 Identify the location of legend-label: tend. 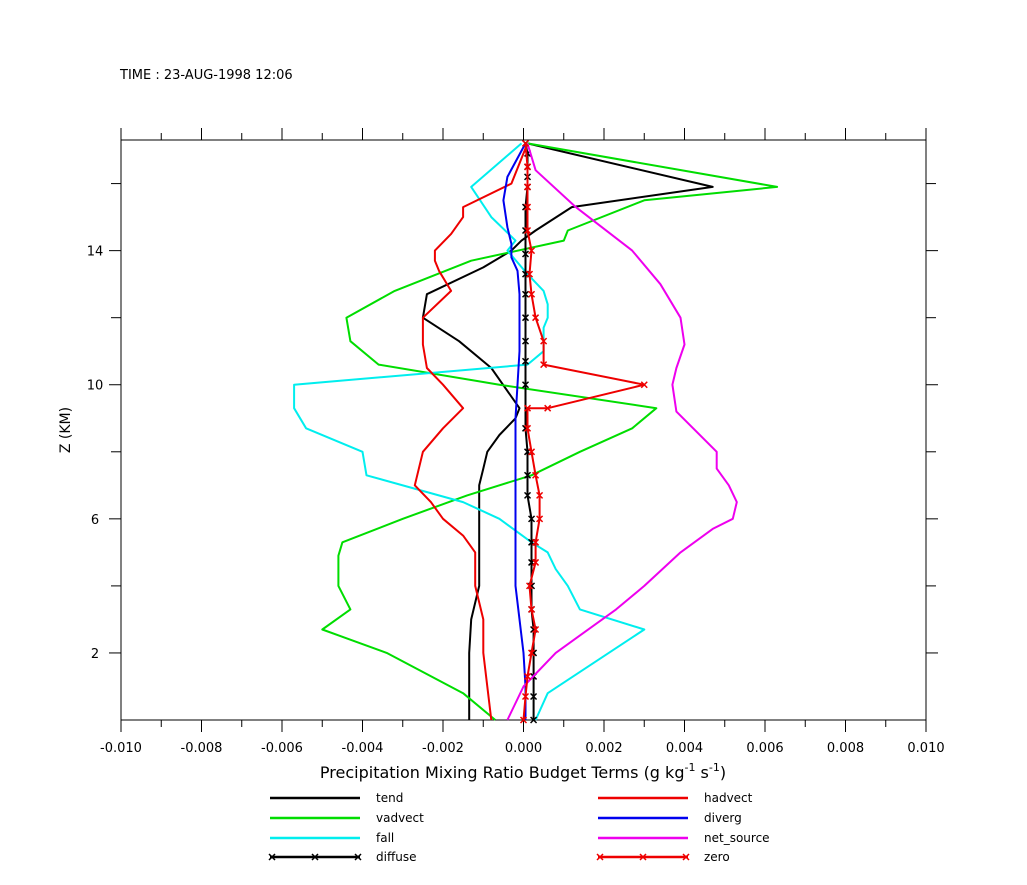
(389, 798).